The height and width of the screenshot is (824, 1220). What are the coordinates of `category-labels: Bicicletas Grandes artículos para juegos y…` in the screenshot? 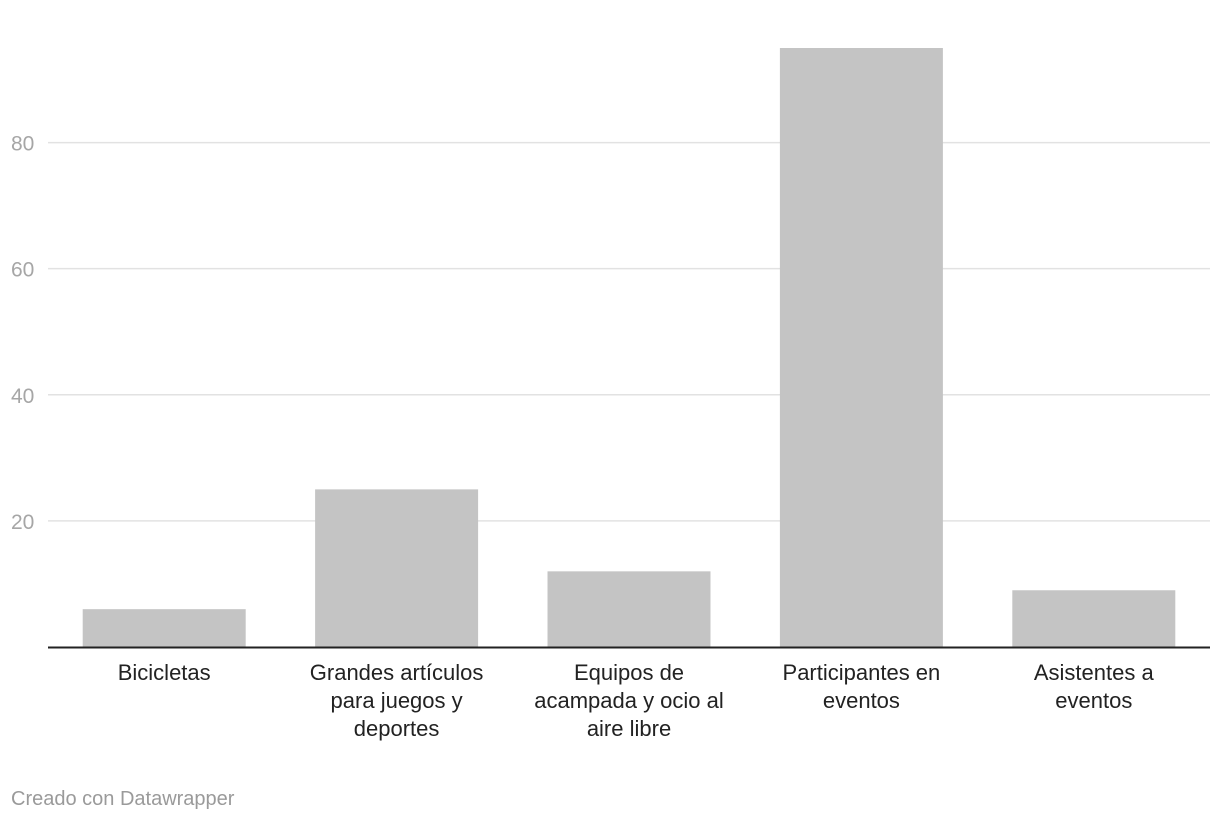 It's located at (636, 700).